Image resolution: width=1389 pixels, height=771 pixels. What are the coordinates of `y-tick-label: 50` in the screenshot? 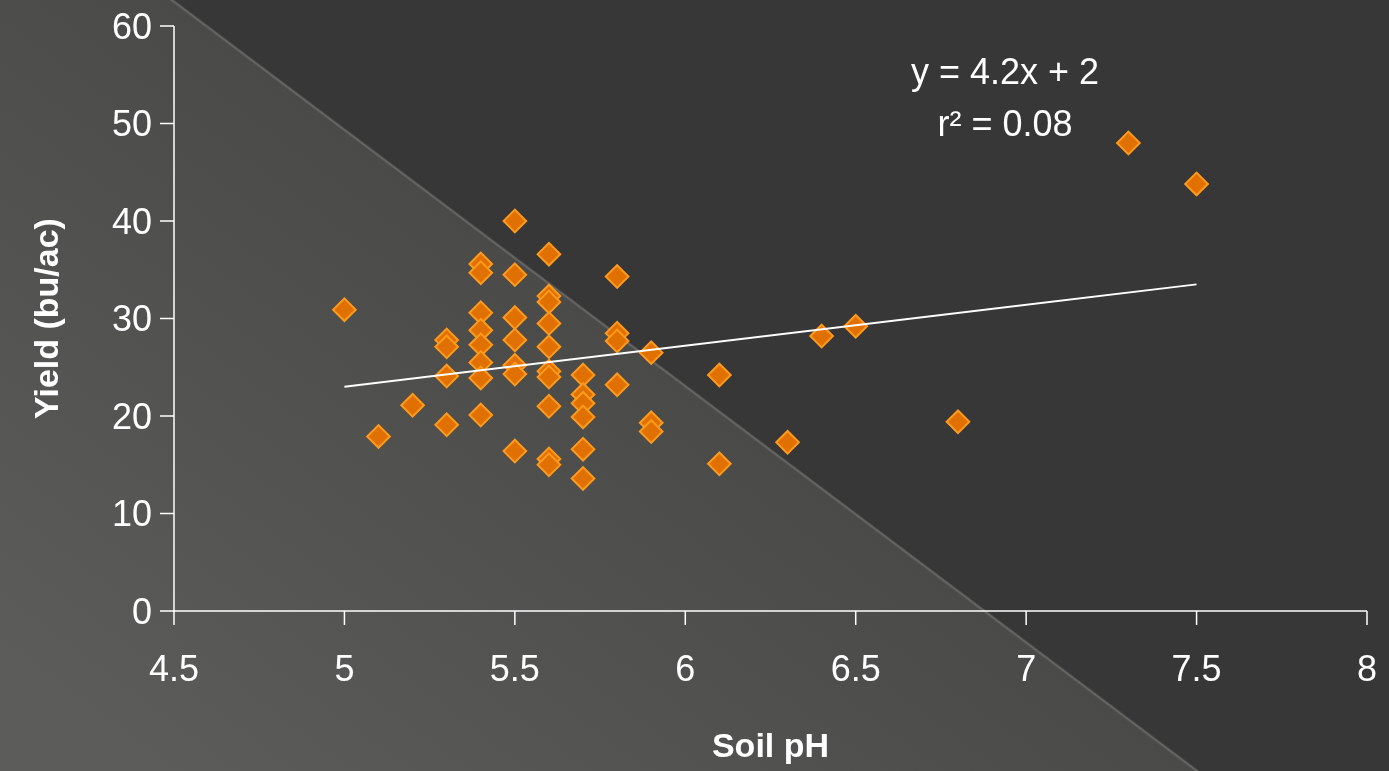 It's located at (131, 124).